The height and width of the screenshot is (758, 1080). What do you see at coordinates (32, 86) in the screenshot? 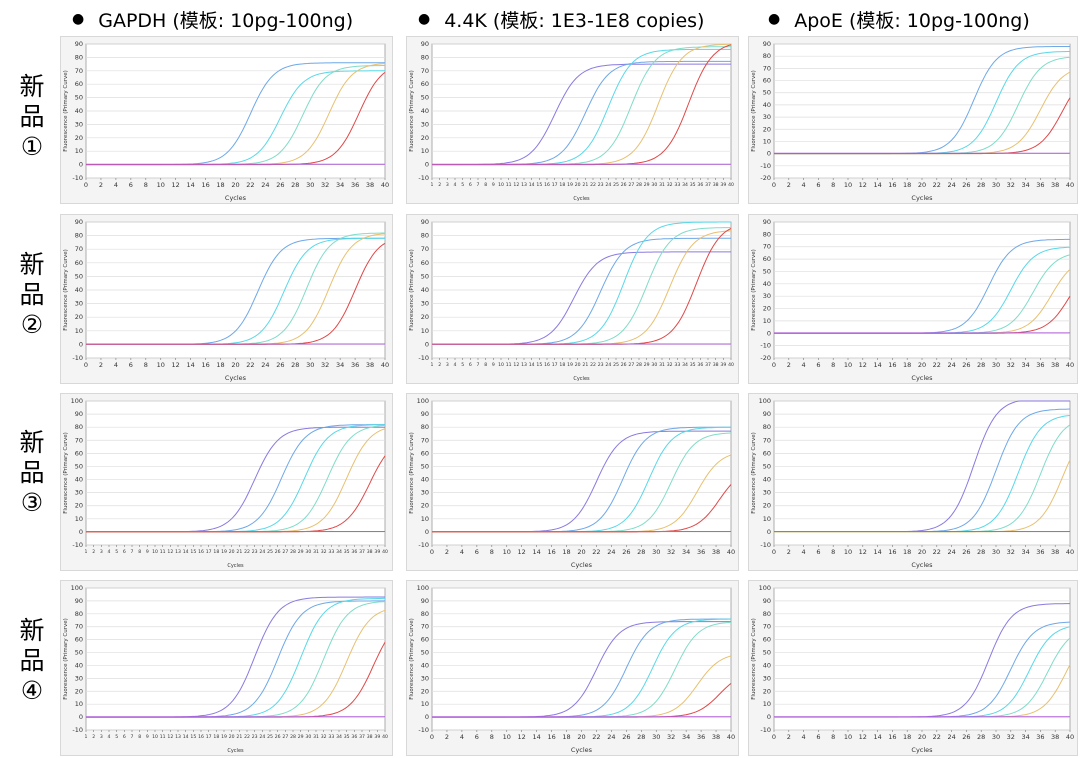
I see `row-label-char: 新` at bounding box center [32, 86].